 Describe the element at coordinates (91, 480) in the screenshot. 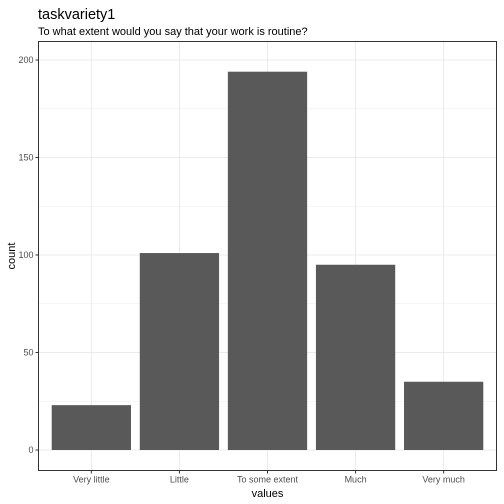

I see `x-tick-label: Very little` at that location.